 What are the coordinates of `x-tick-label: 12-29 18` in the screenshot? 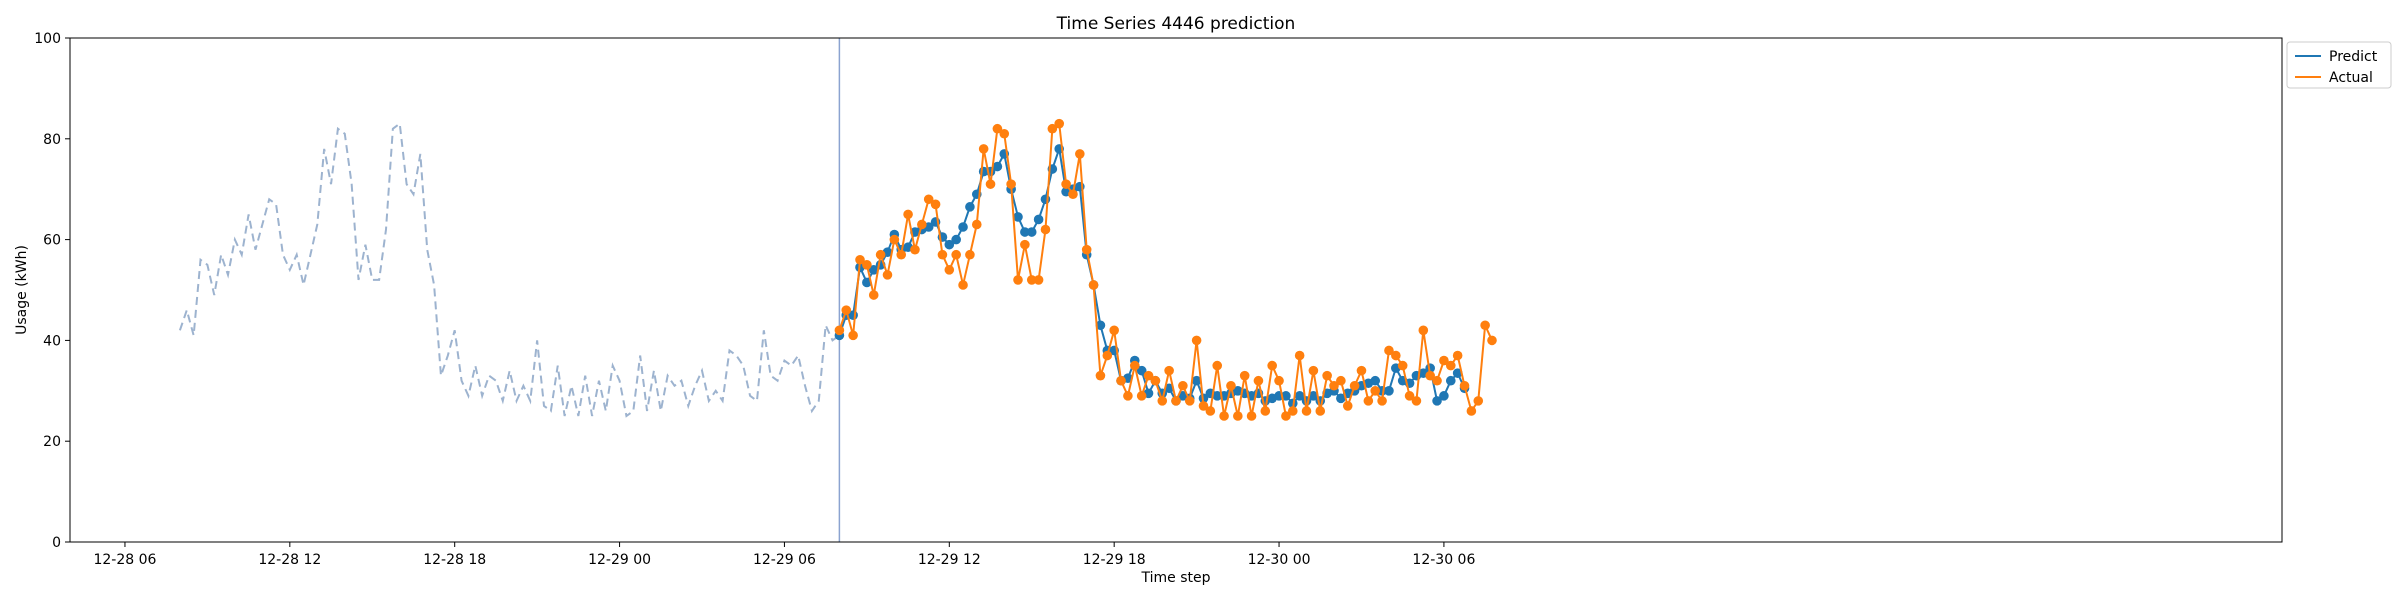 It's located at (1114, 560).